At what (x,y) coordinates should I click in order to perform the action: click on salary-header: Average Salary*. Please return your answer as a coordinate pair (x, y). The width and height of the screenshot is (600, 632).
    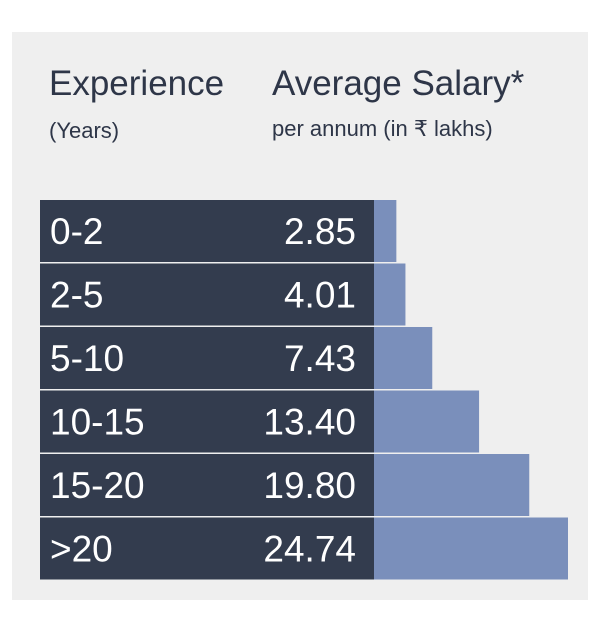
    Looking at the image, I should click on (398, 83).